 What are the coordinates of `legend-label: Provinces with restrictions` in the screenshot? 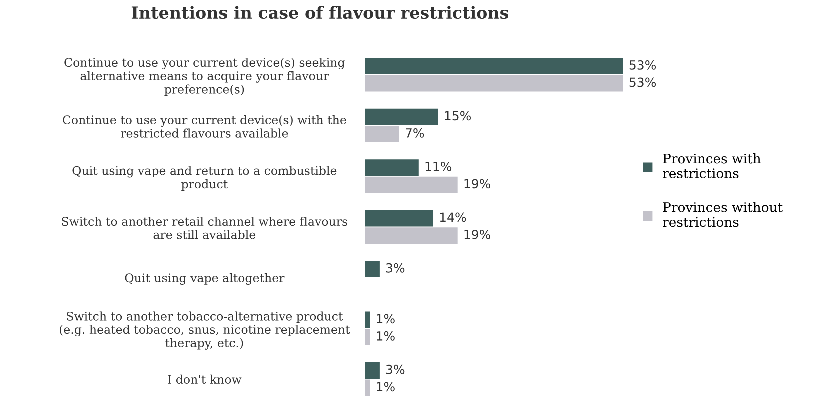 It's located at (712, 166).